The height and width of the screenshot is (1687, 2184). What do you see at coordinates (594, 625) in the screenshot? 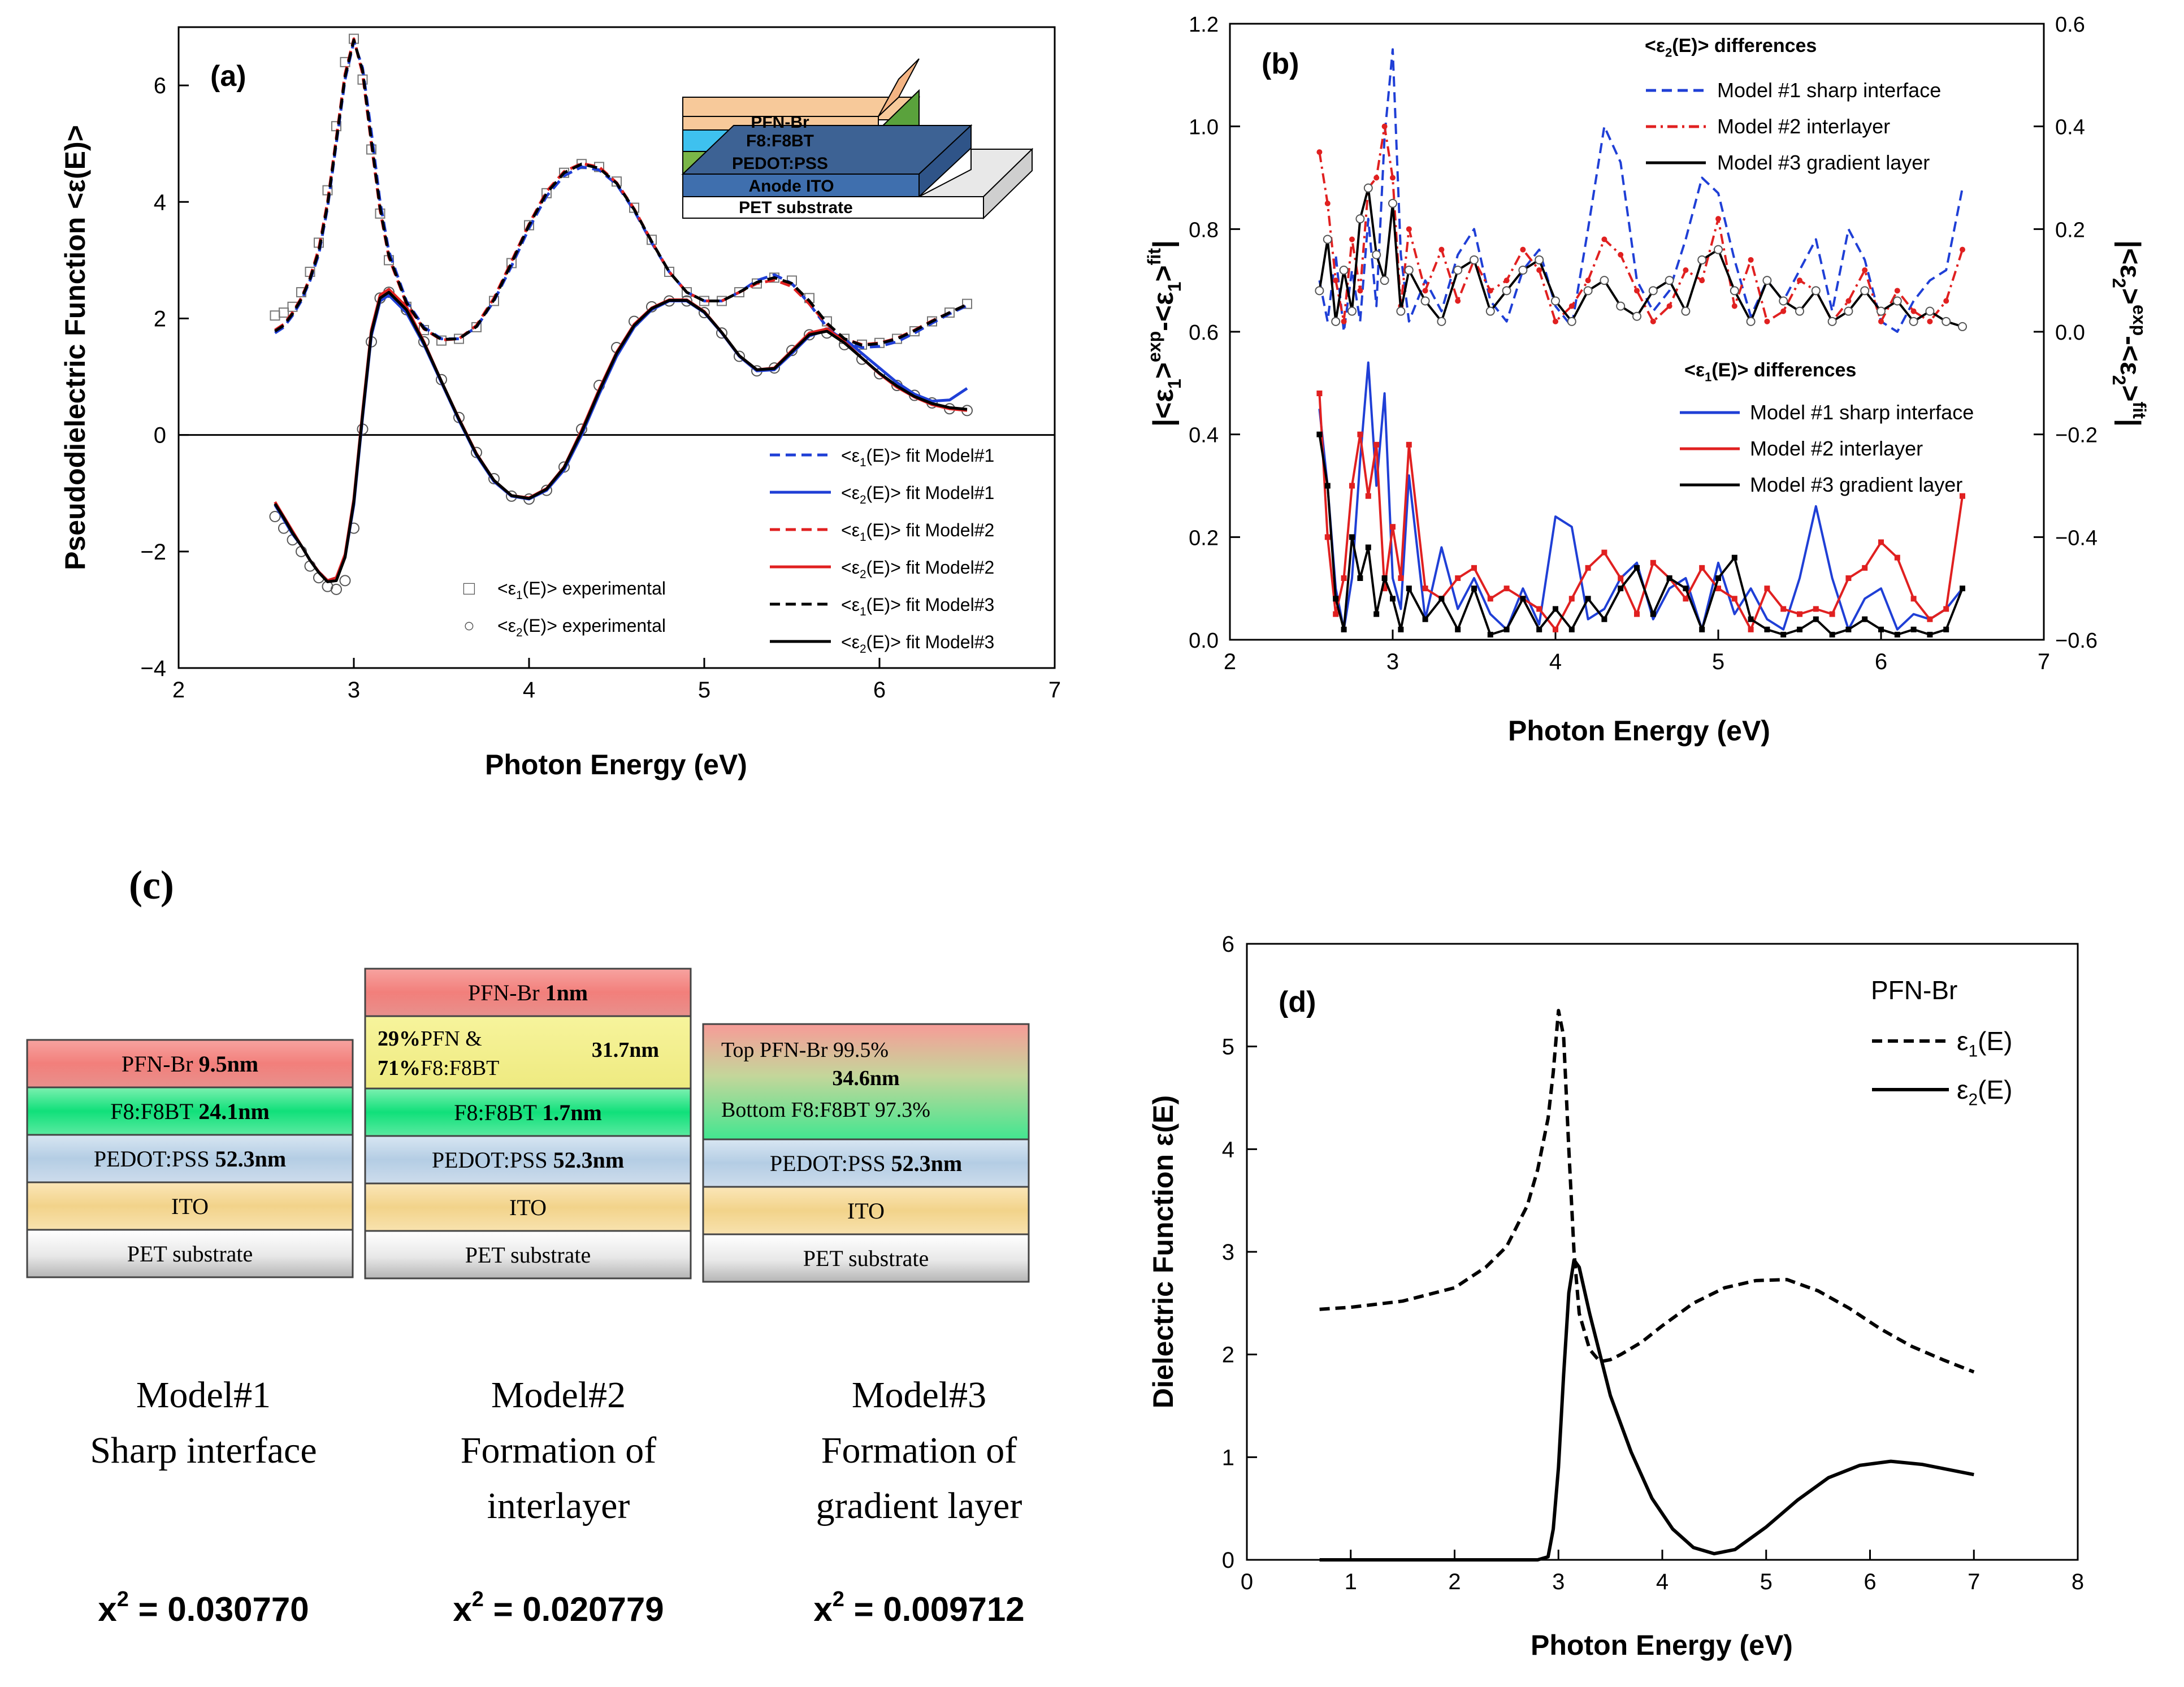
I see `legend-a-exp-label-post: (E)> experimental` at bounding box center [594, 625].